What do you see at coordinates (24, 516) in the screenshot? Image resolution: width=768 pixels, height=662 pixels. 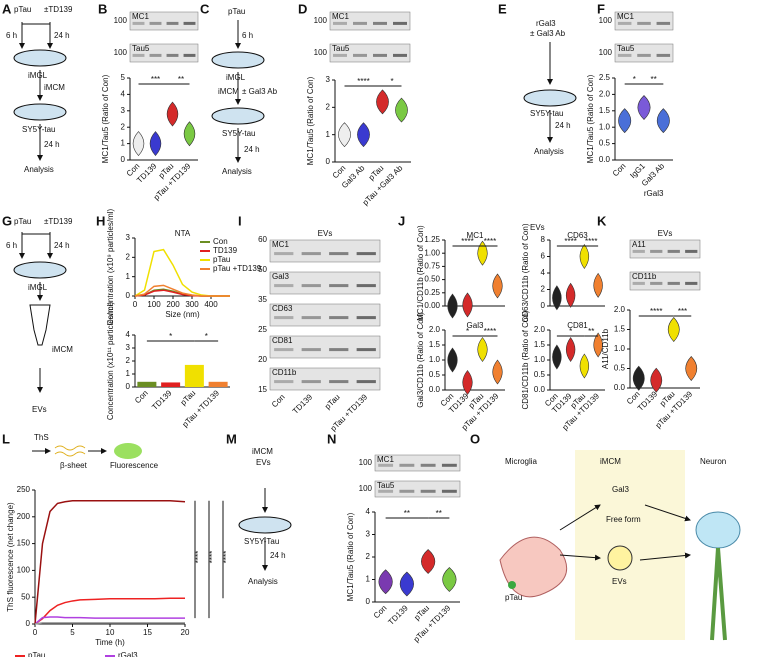 I see `y-tick-label: 200` at bounding box center [24, 516].